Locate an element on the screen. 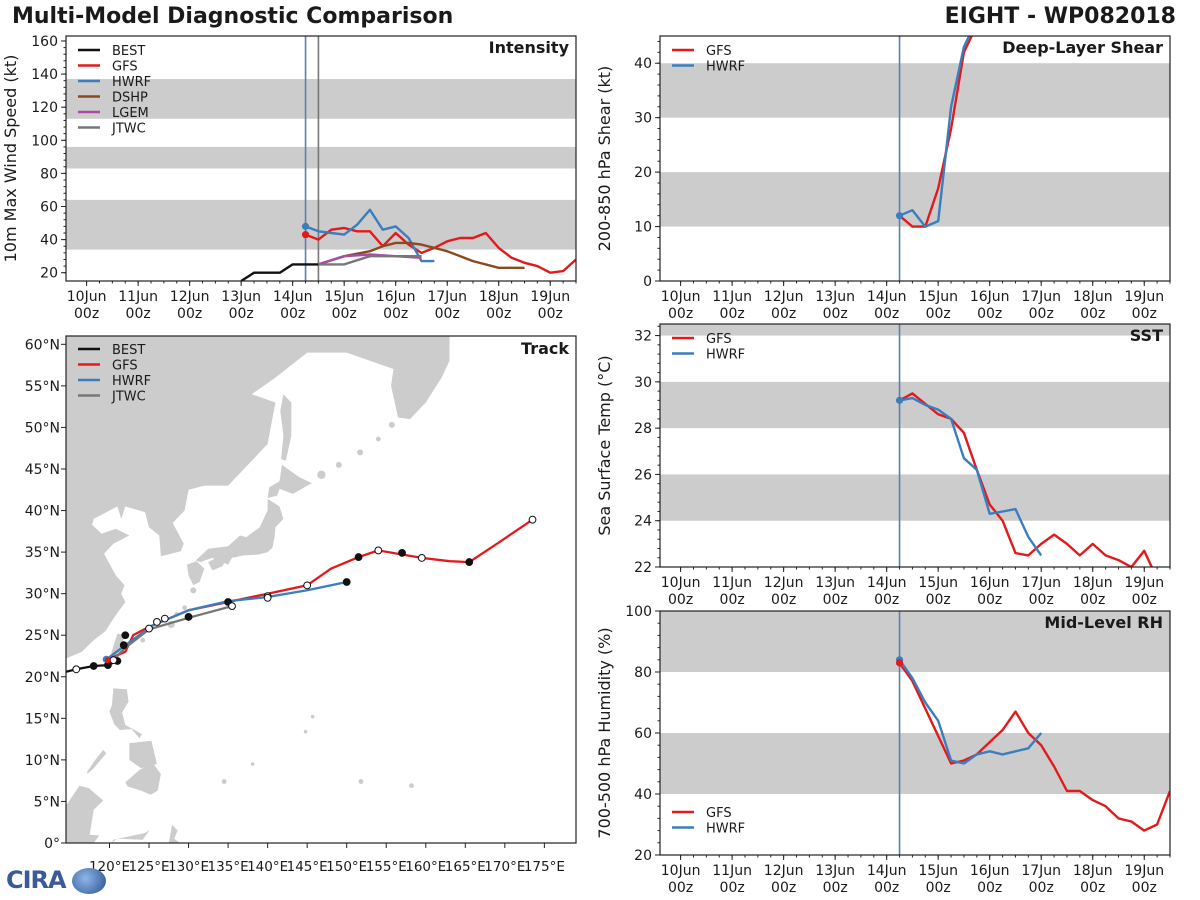 The width and height of the screenshot is (1200, 900). track-xtick-label: 125°E is located at coordinates (148, 867).